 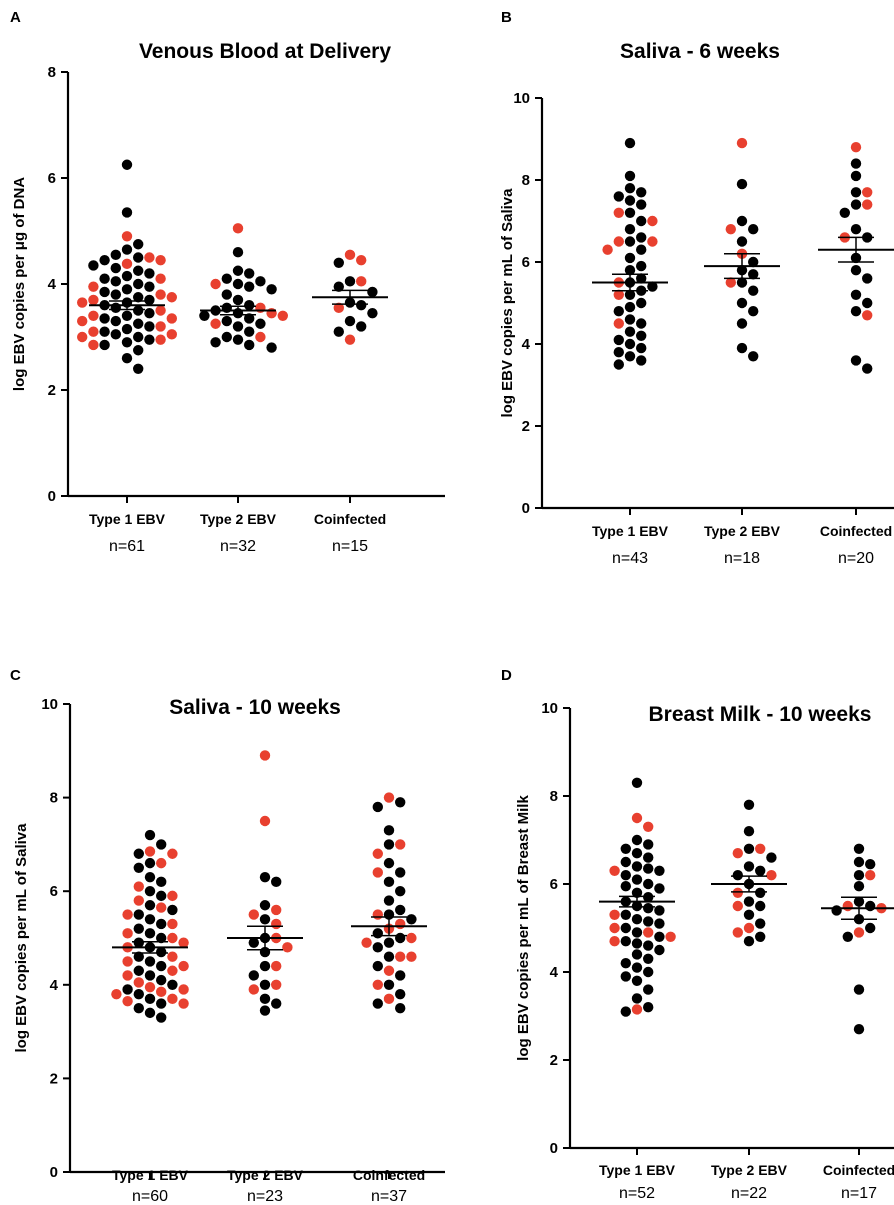 I want to click on n-label: n=18, so click(x=742, y=558).